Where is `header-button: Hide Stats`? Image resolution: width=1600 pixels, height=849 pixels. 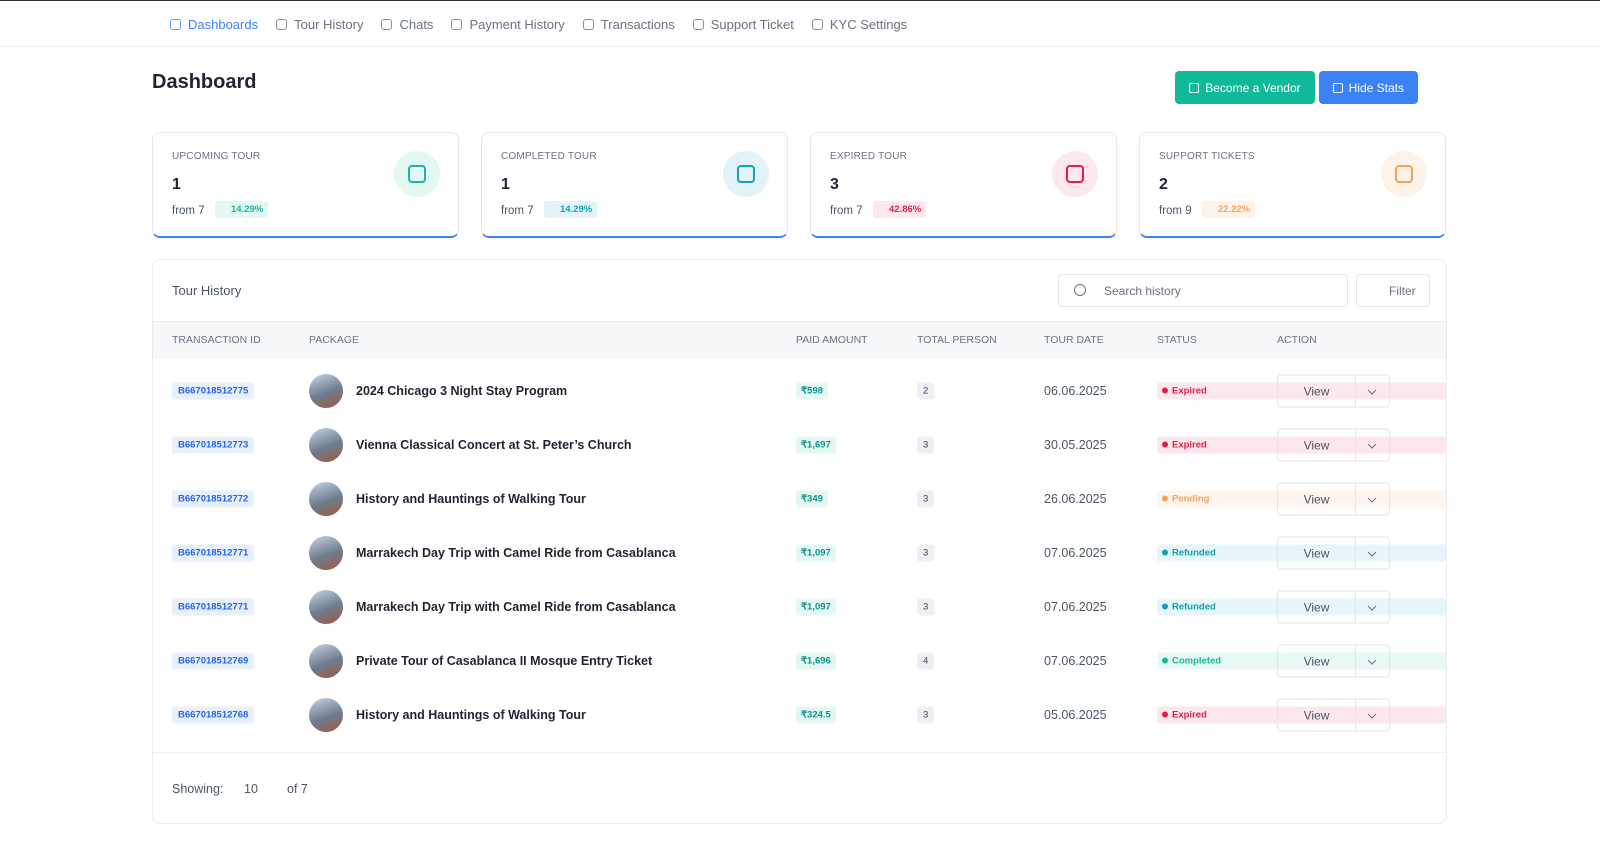 header-button: Hide Stats is located at coordinates (1368, 87).